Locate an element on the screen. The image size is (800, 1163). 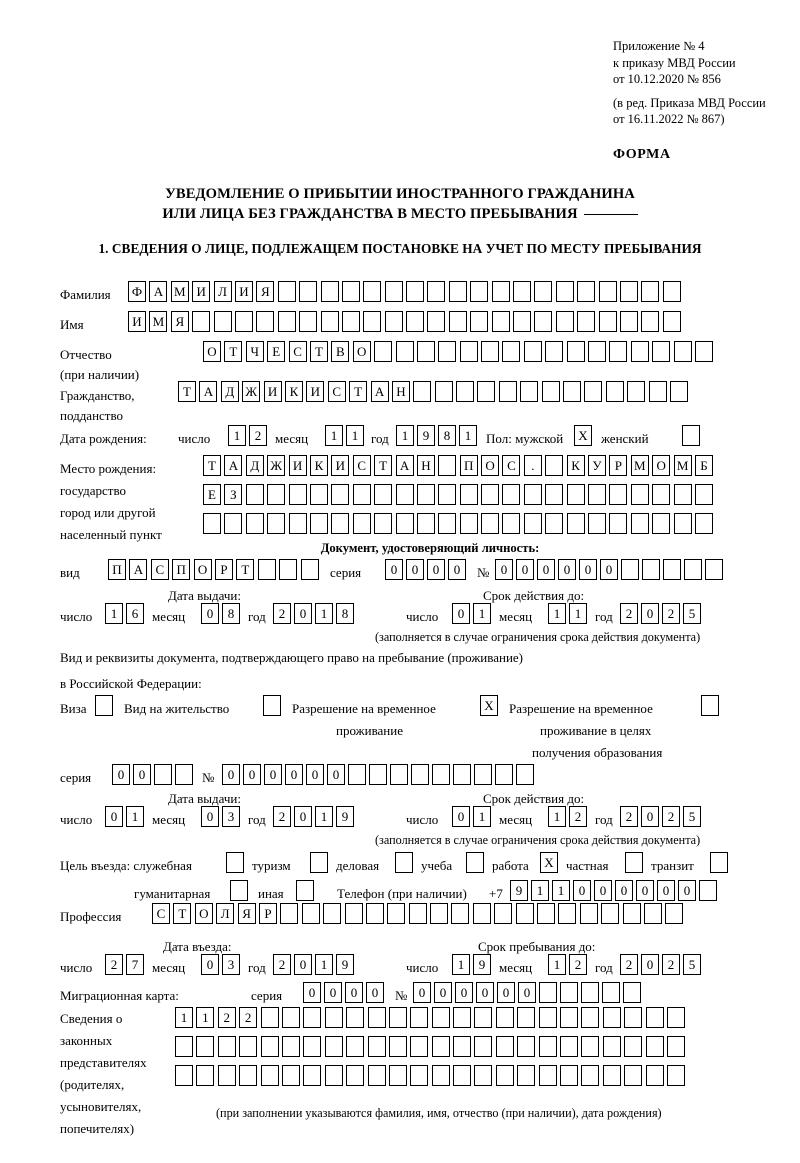
visa-checkbox is located at coordinates (104, 705).